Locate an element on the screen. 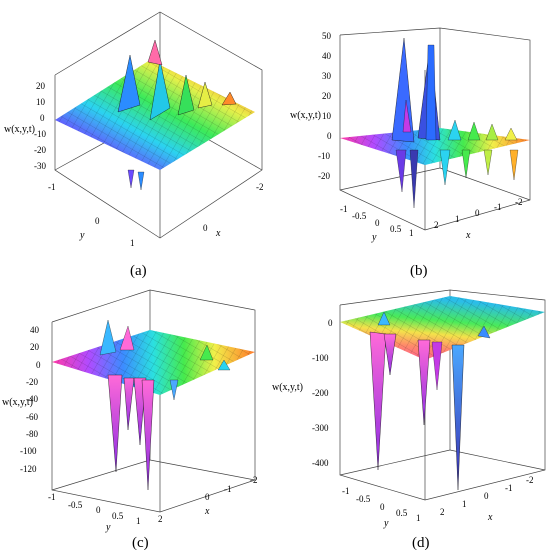 The height and width of the screenshot is (555, 548). panel-d-y-tick: 1 is located at coordinates (418, 518).